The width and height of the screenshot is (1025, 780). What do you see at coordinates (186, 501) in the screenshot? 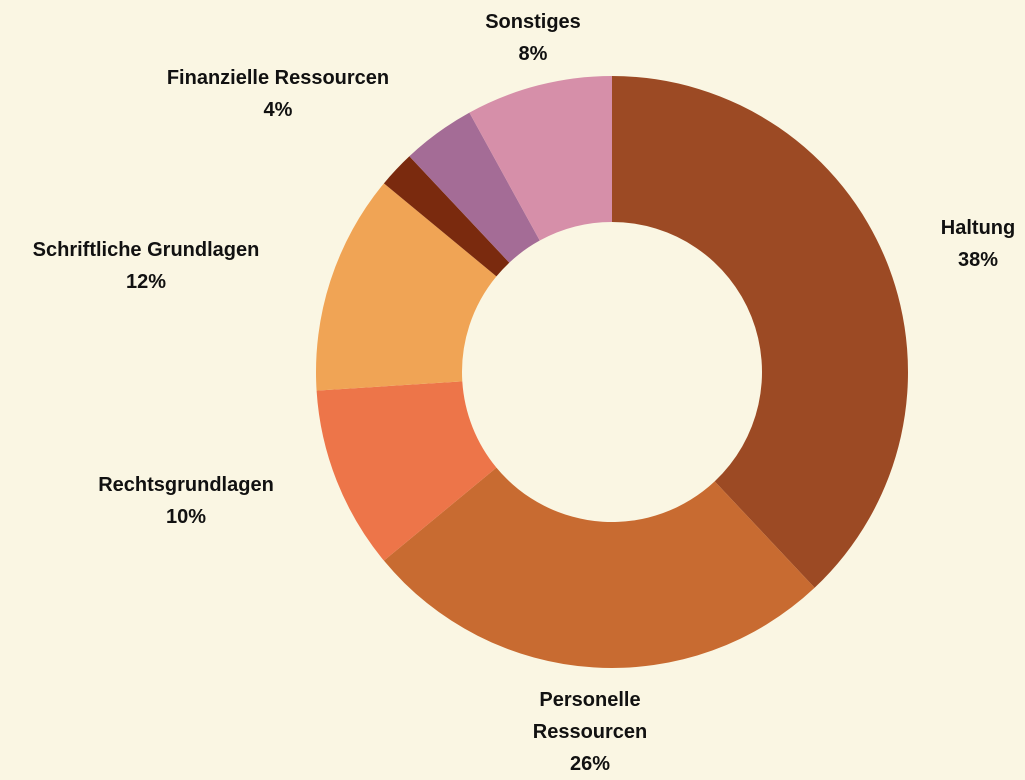
I see `slice-label: Rechtsgrundlagen 10%` at bounding box center [186, 501].